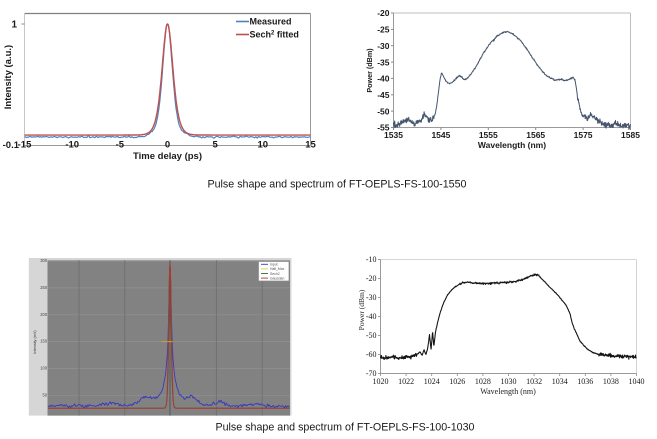  What do you see at coordinates (637, 381) in the screenshot?
I see `svg-text: 1040` at bounding box center [637, 381].